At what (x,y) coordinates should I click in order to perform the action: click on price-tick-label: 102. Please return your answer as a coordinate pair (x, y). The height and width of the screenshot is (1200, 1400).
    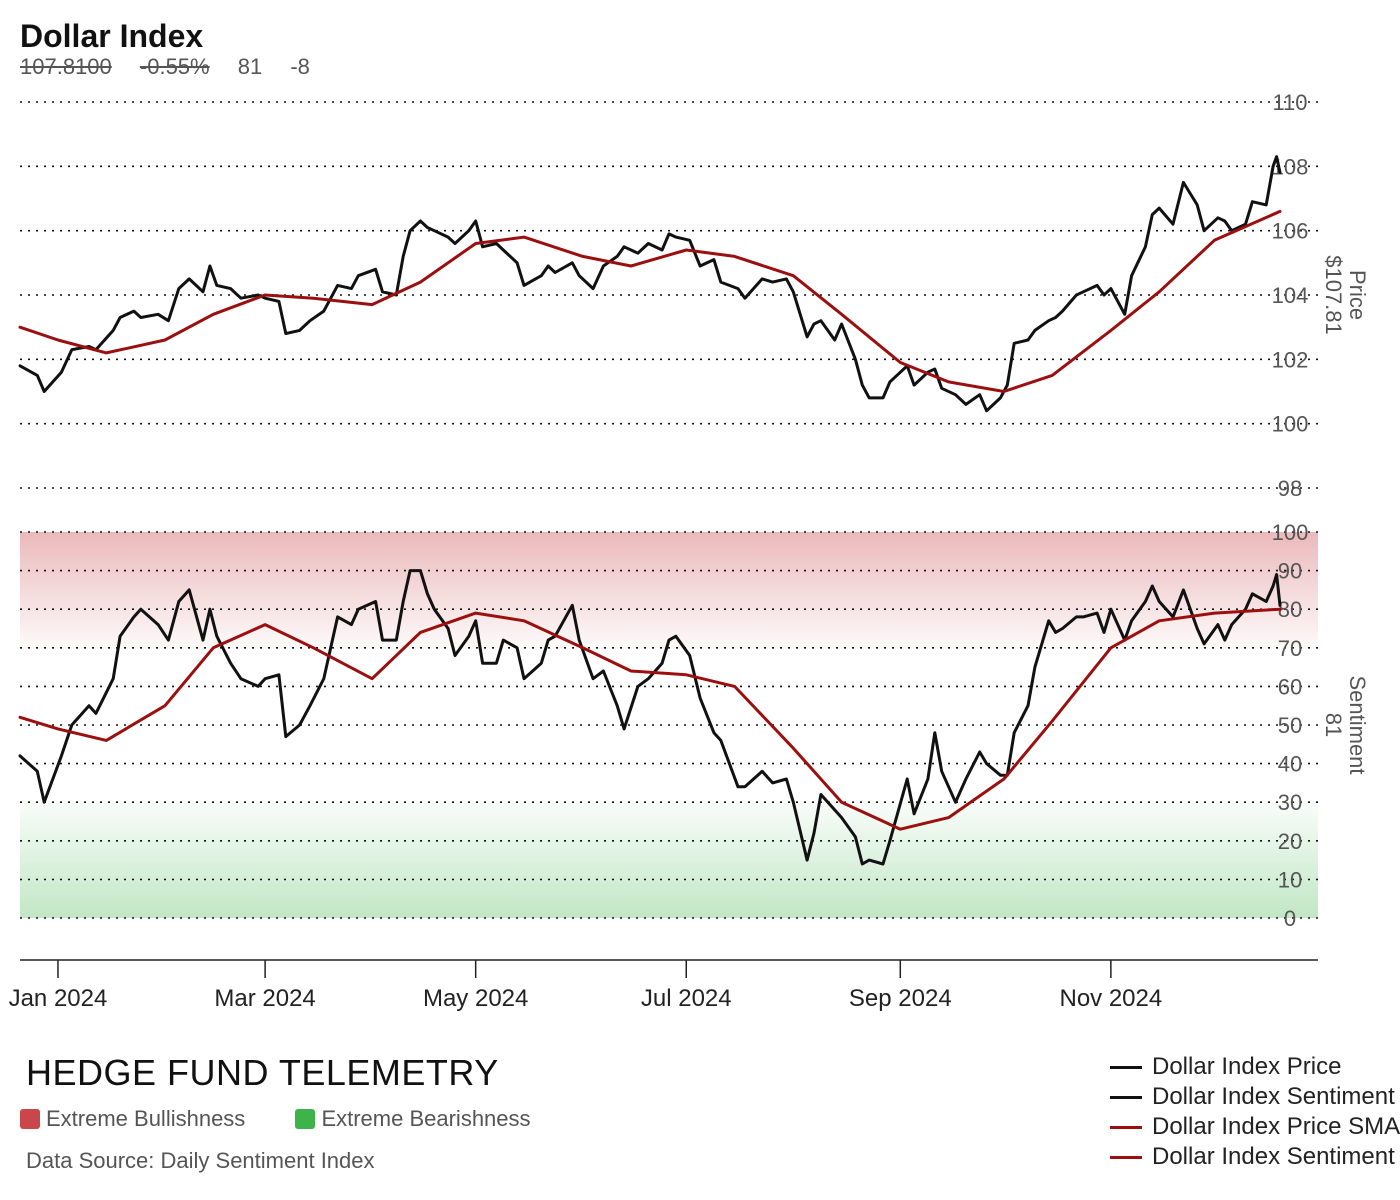
    Looking at the image, I should click on (1290, 359).